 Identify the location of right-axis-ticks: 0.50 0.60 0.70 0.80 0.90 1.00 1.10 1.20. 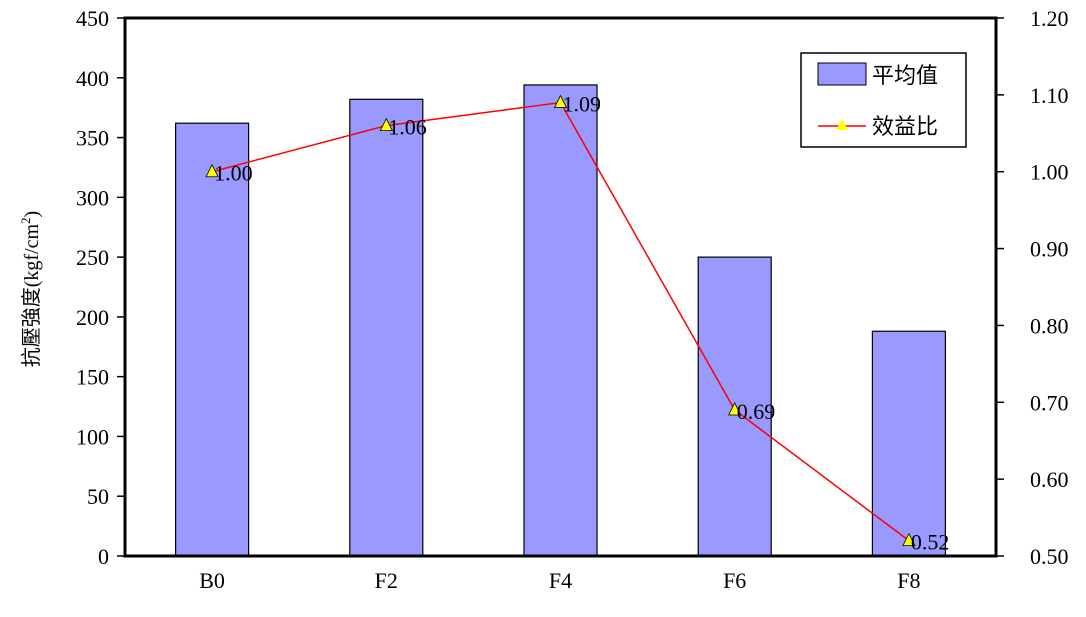
(1032, 287).